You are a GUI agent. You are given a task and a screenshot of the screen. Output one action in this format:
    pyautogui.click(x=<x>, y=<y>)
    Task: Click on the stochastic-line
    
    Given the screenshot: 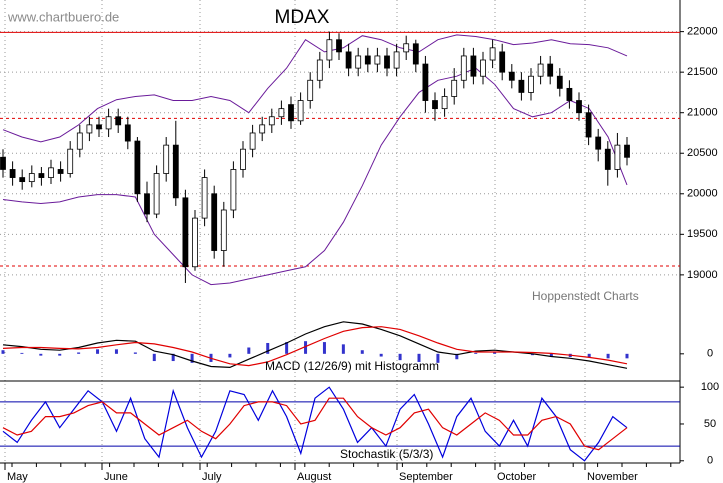 What is the action you would take?
    pyautogui.click(x=315, y=424)
    